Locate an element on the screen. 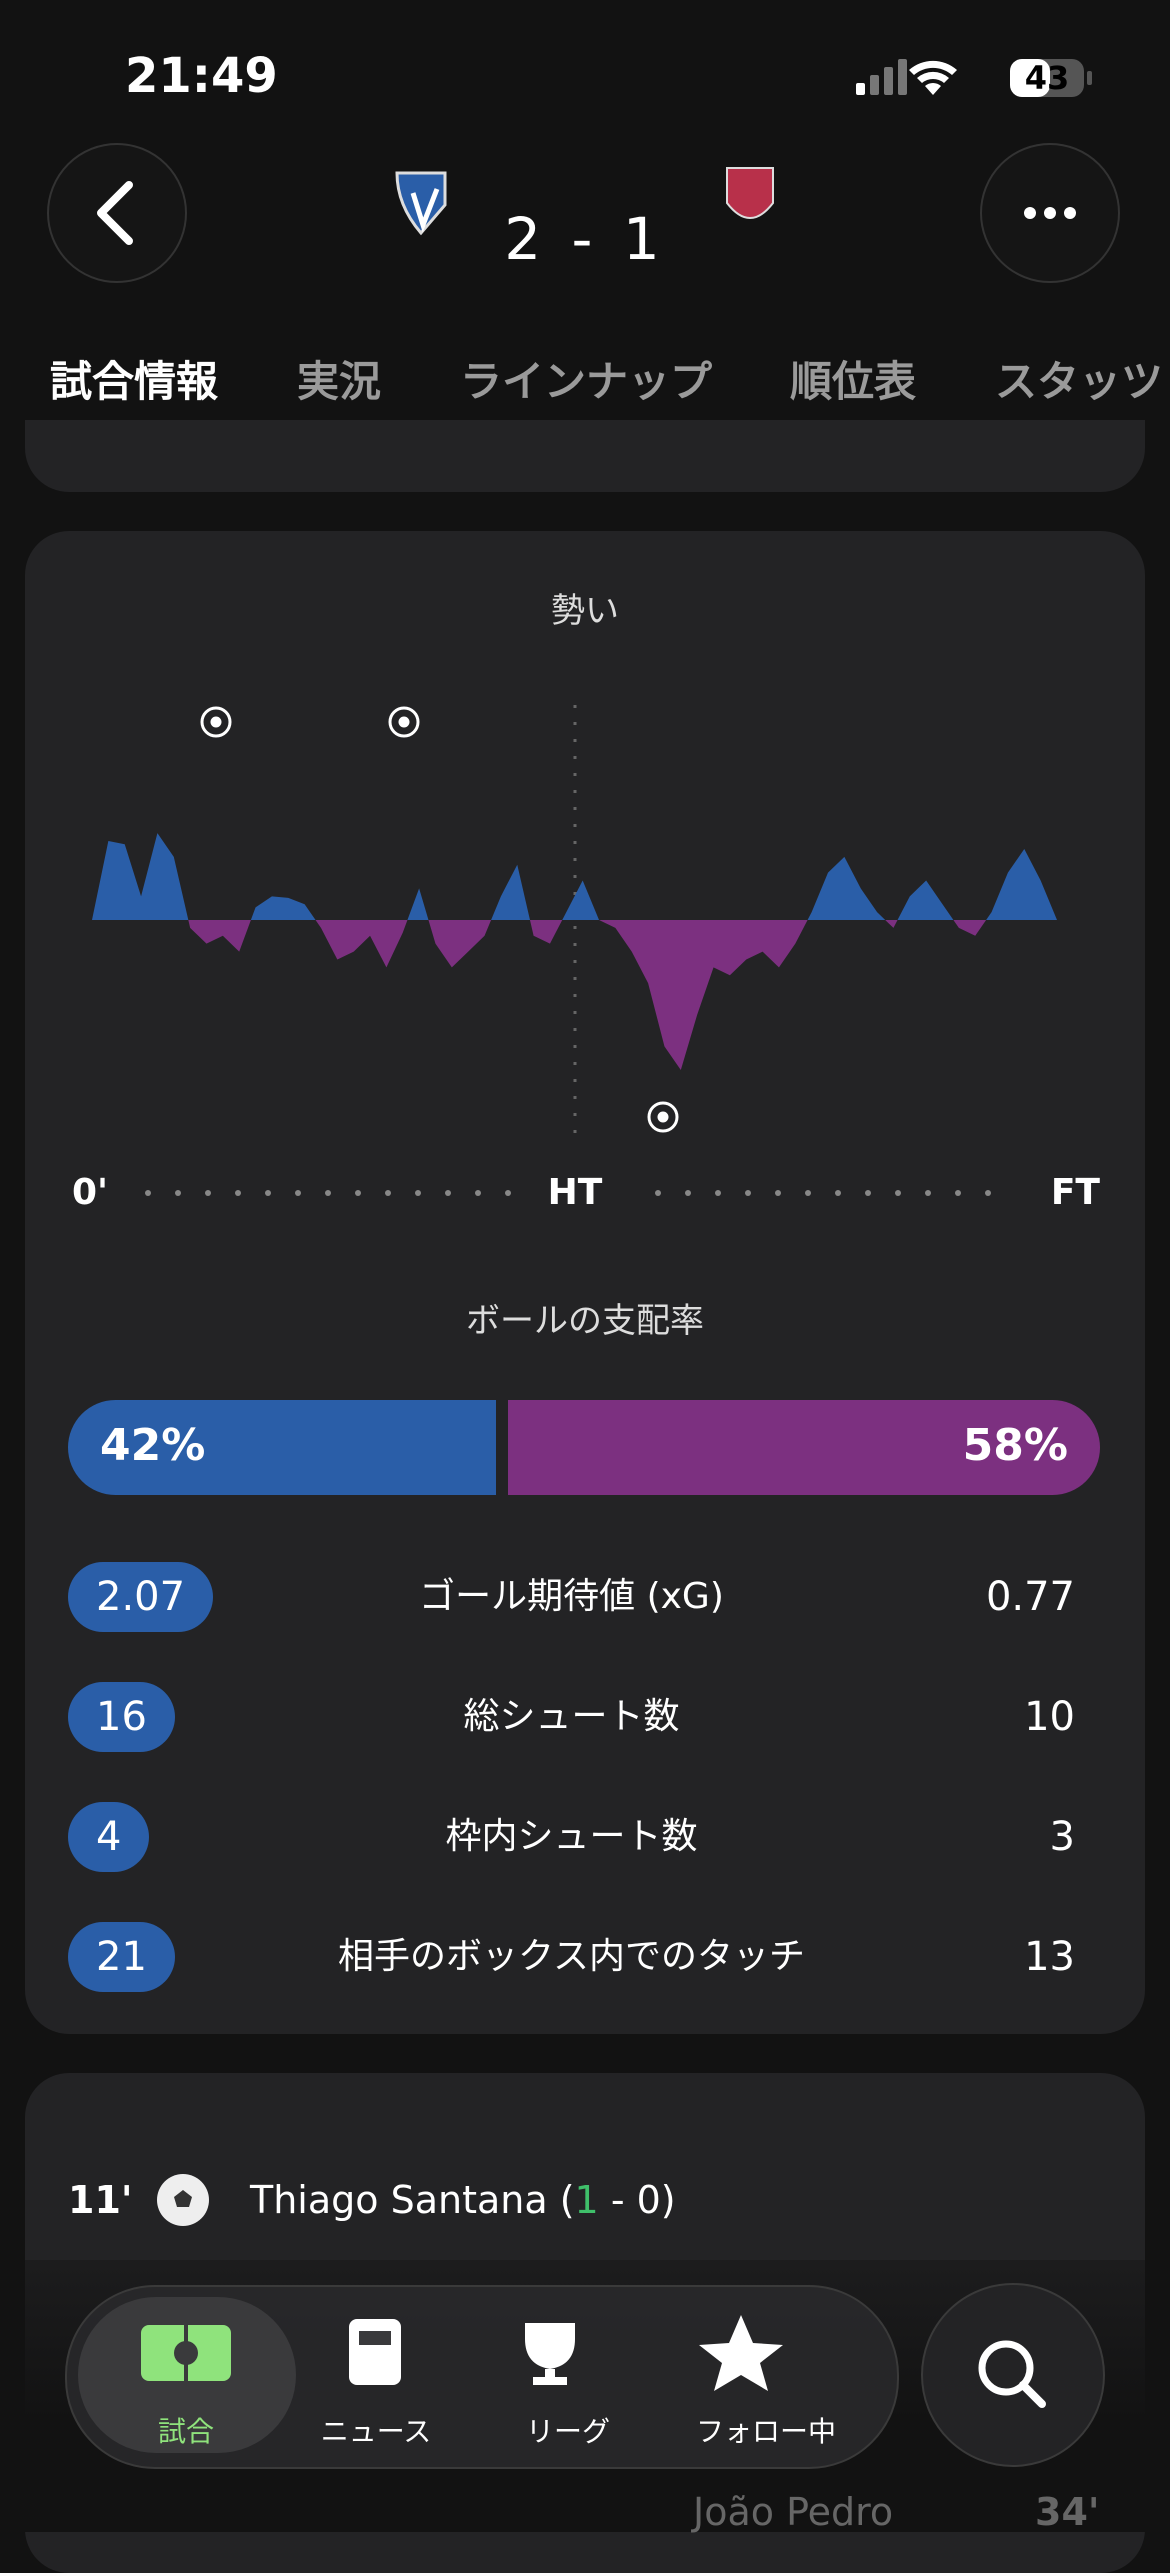  stat-label: 相手のボックス内でのタッチ is located at coordinates (571, 1956).